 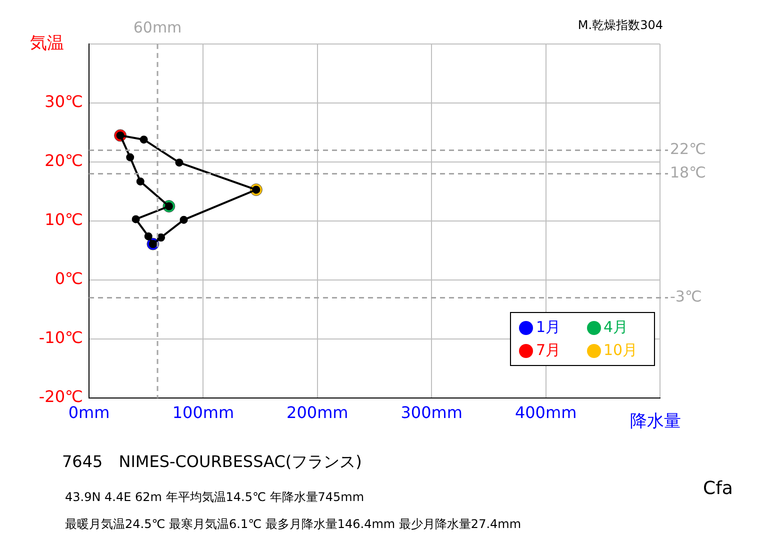 What do you see at coordinates (655, 421) in the screenshot?
I see `x-axis-title: 降水量` at bounding box center [655, 421].